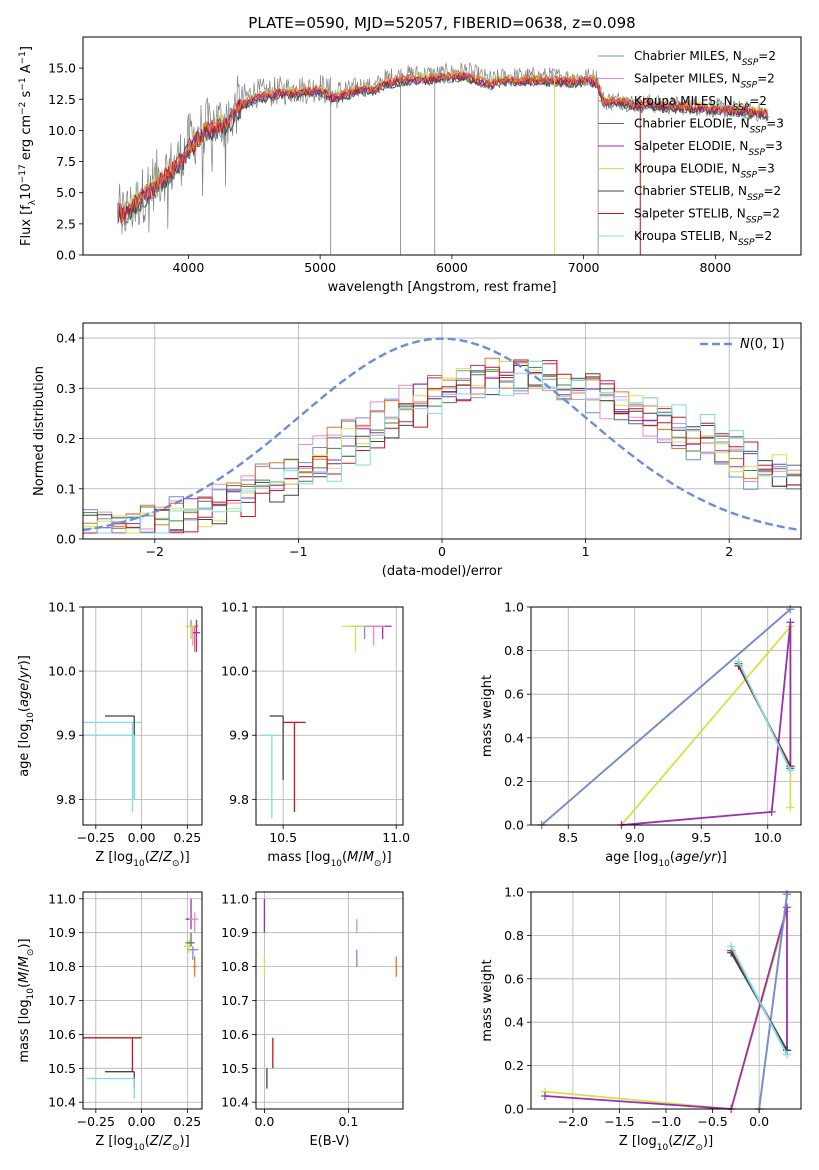 The width and height of the screenshot is (819, 1170). Describe the element at coordinates (62, 898) in the screenshot. I see `y-tick-label: 11.0` at that location.